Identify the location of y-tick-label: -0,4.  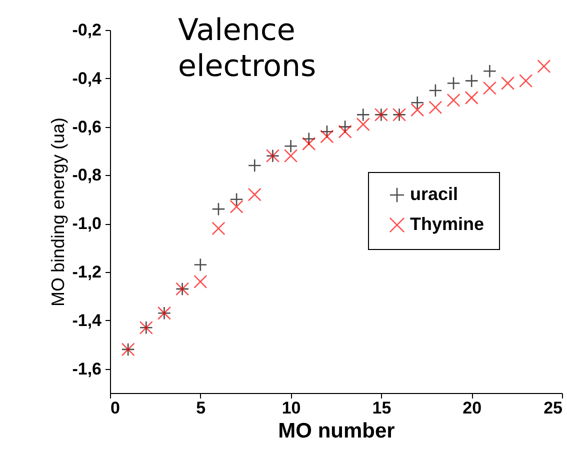
(87, 78).